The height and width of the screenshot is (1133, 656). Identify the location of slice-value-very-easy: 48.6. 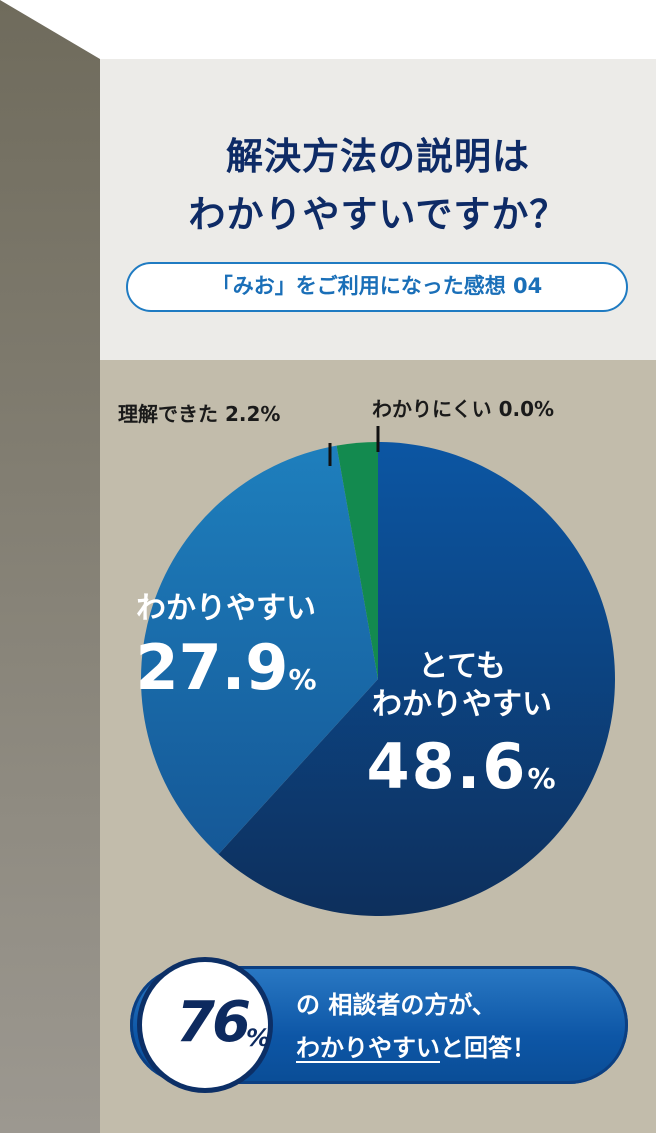
(447, 766).